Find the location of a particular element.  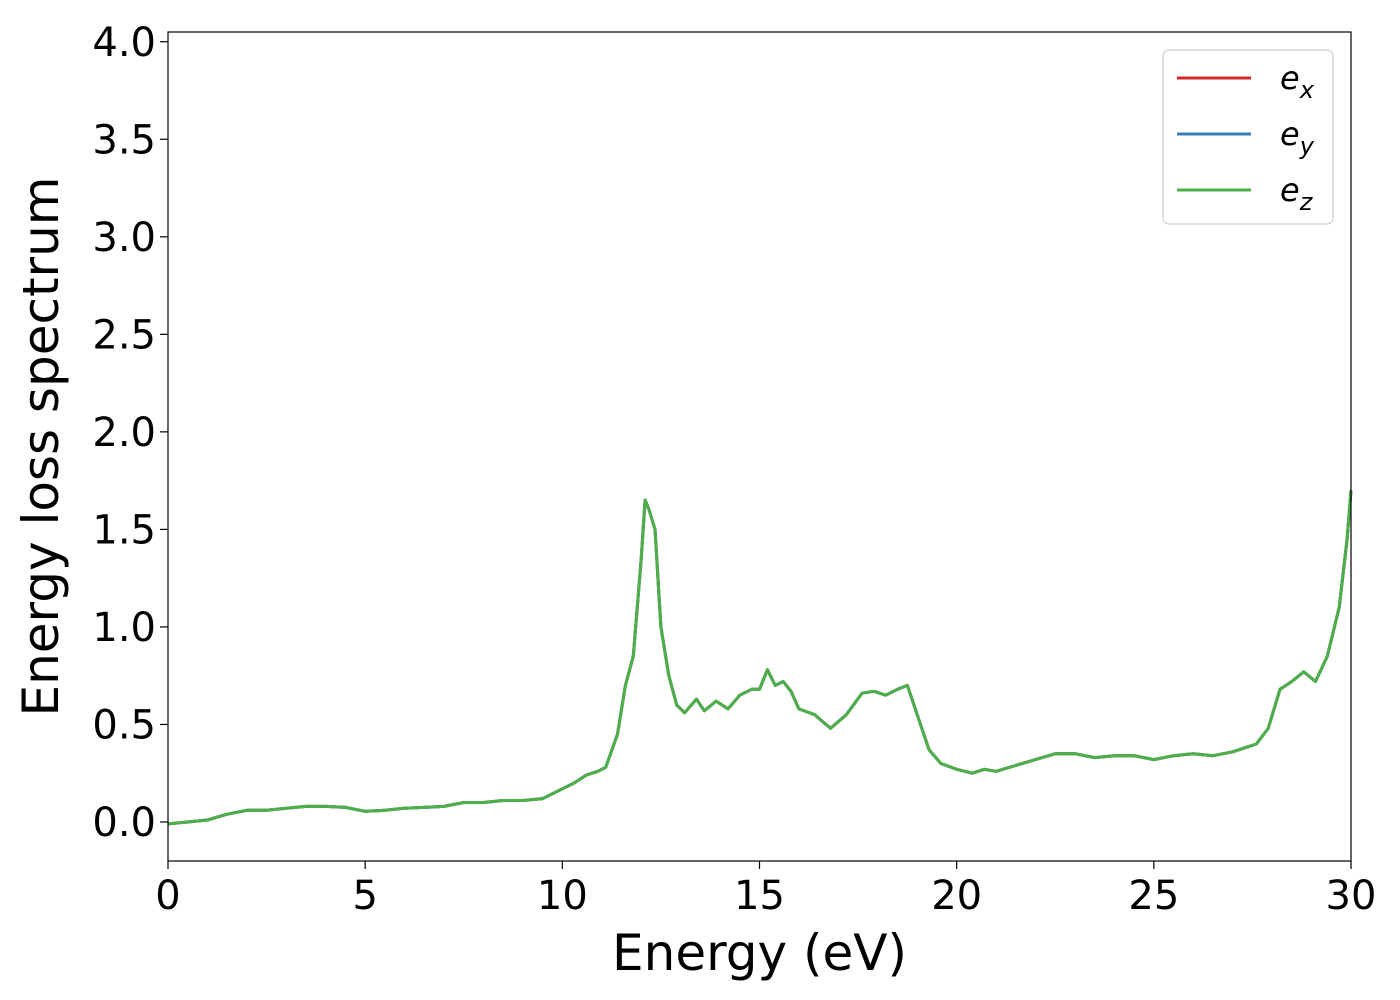

x-axis-label: Energy (eV) is located at coordinates (759, 953).